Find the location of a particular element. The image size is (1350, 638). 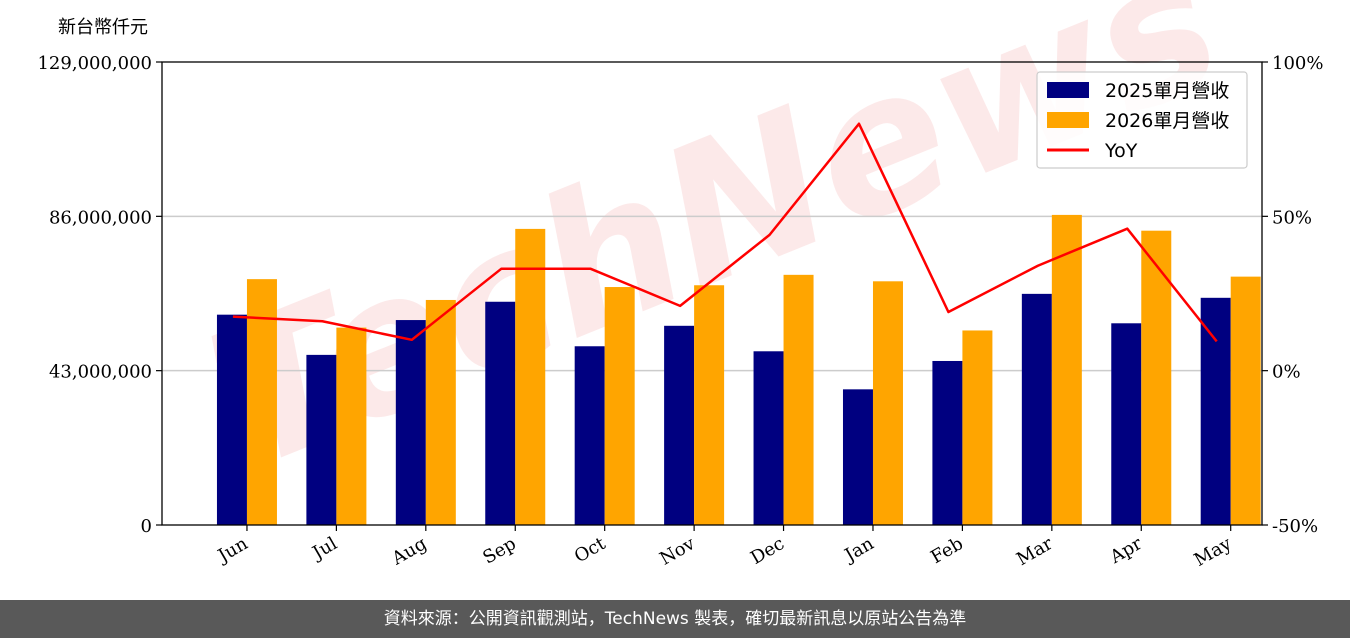

bar-2025-jan is located at coordinates (857, 457).